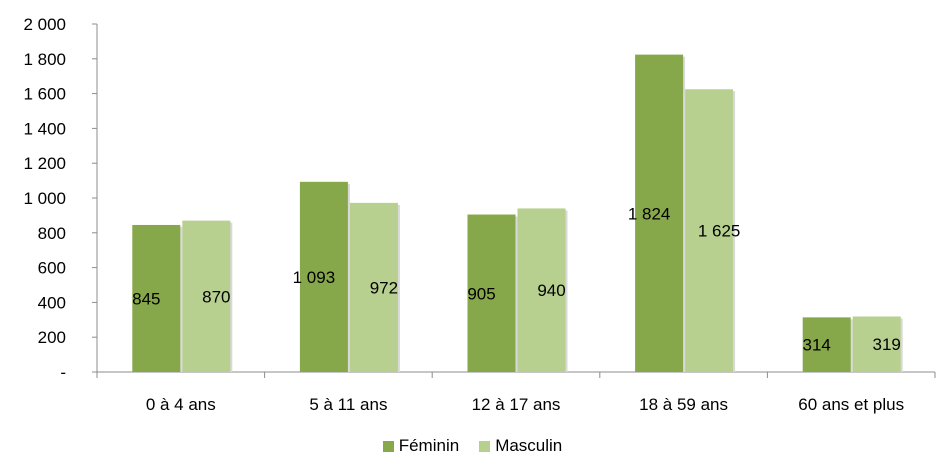 This screenshot has width=945, height=457. I want to click on data-label: 1 093, so click(314, 277).